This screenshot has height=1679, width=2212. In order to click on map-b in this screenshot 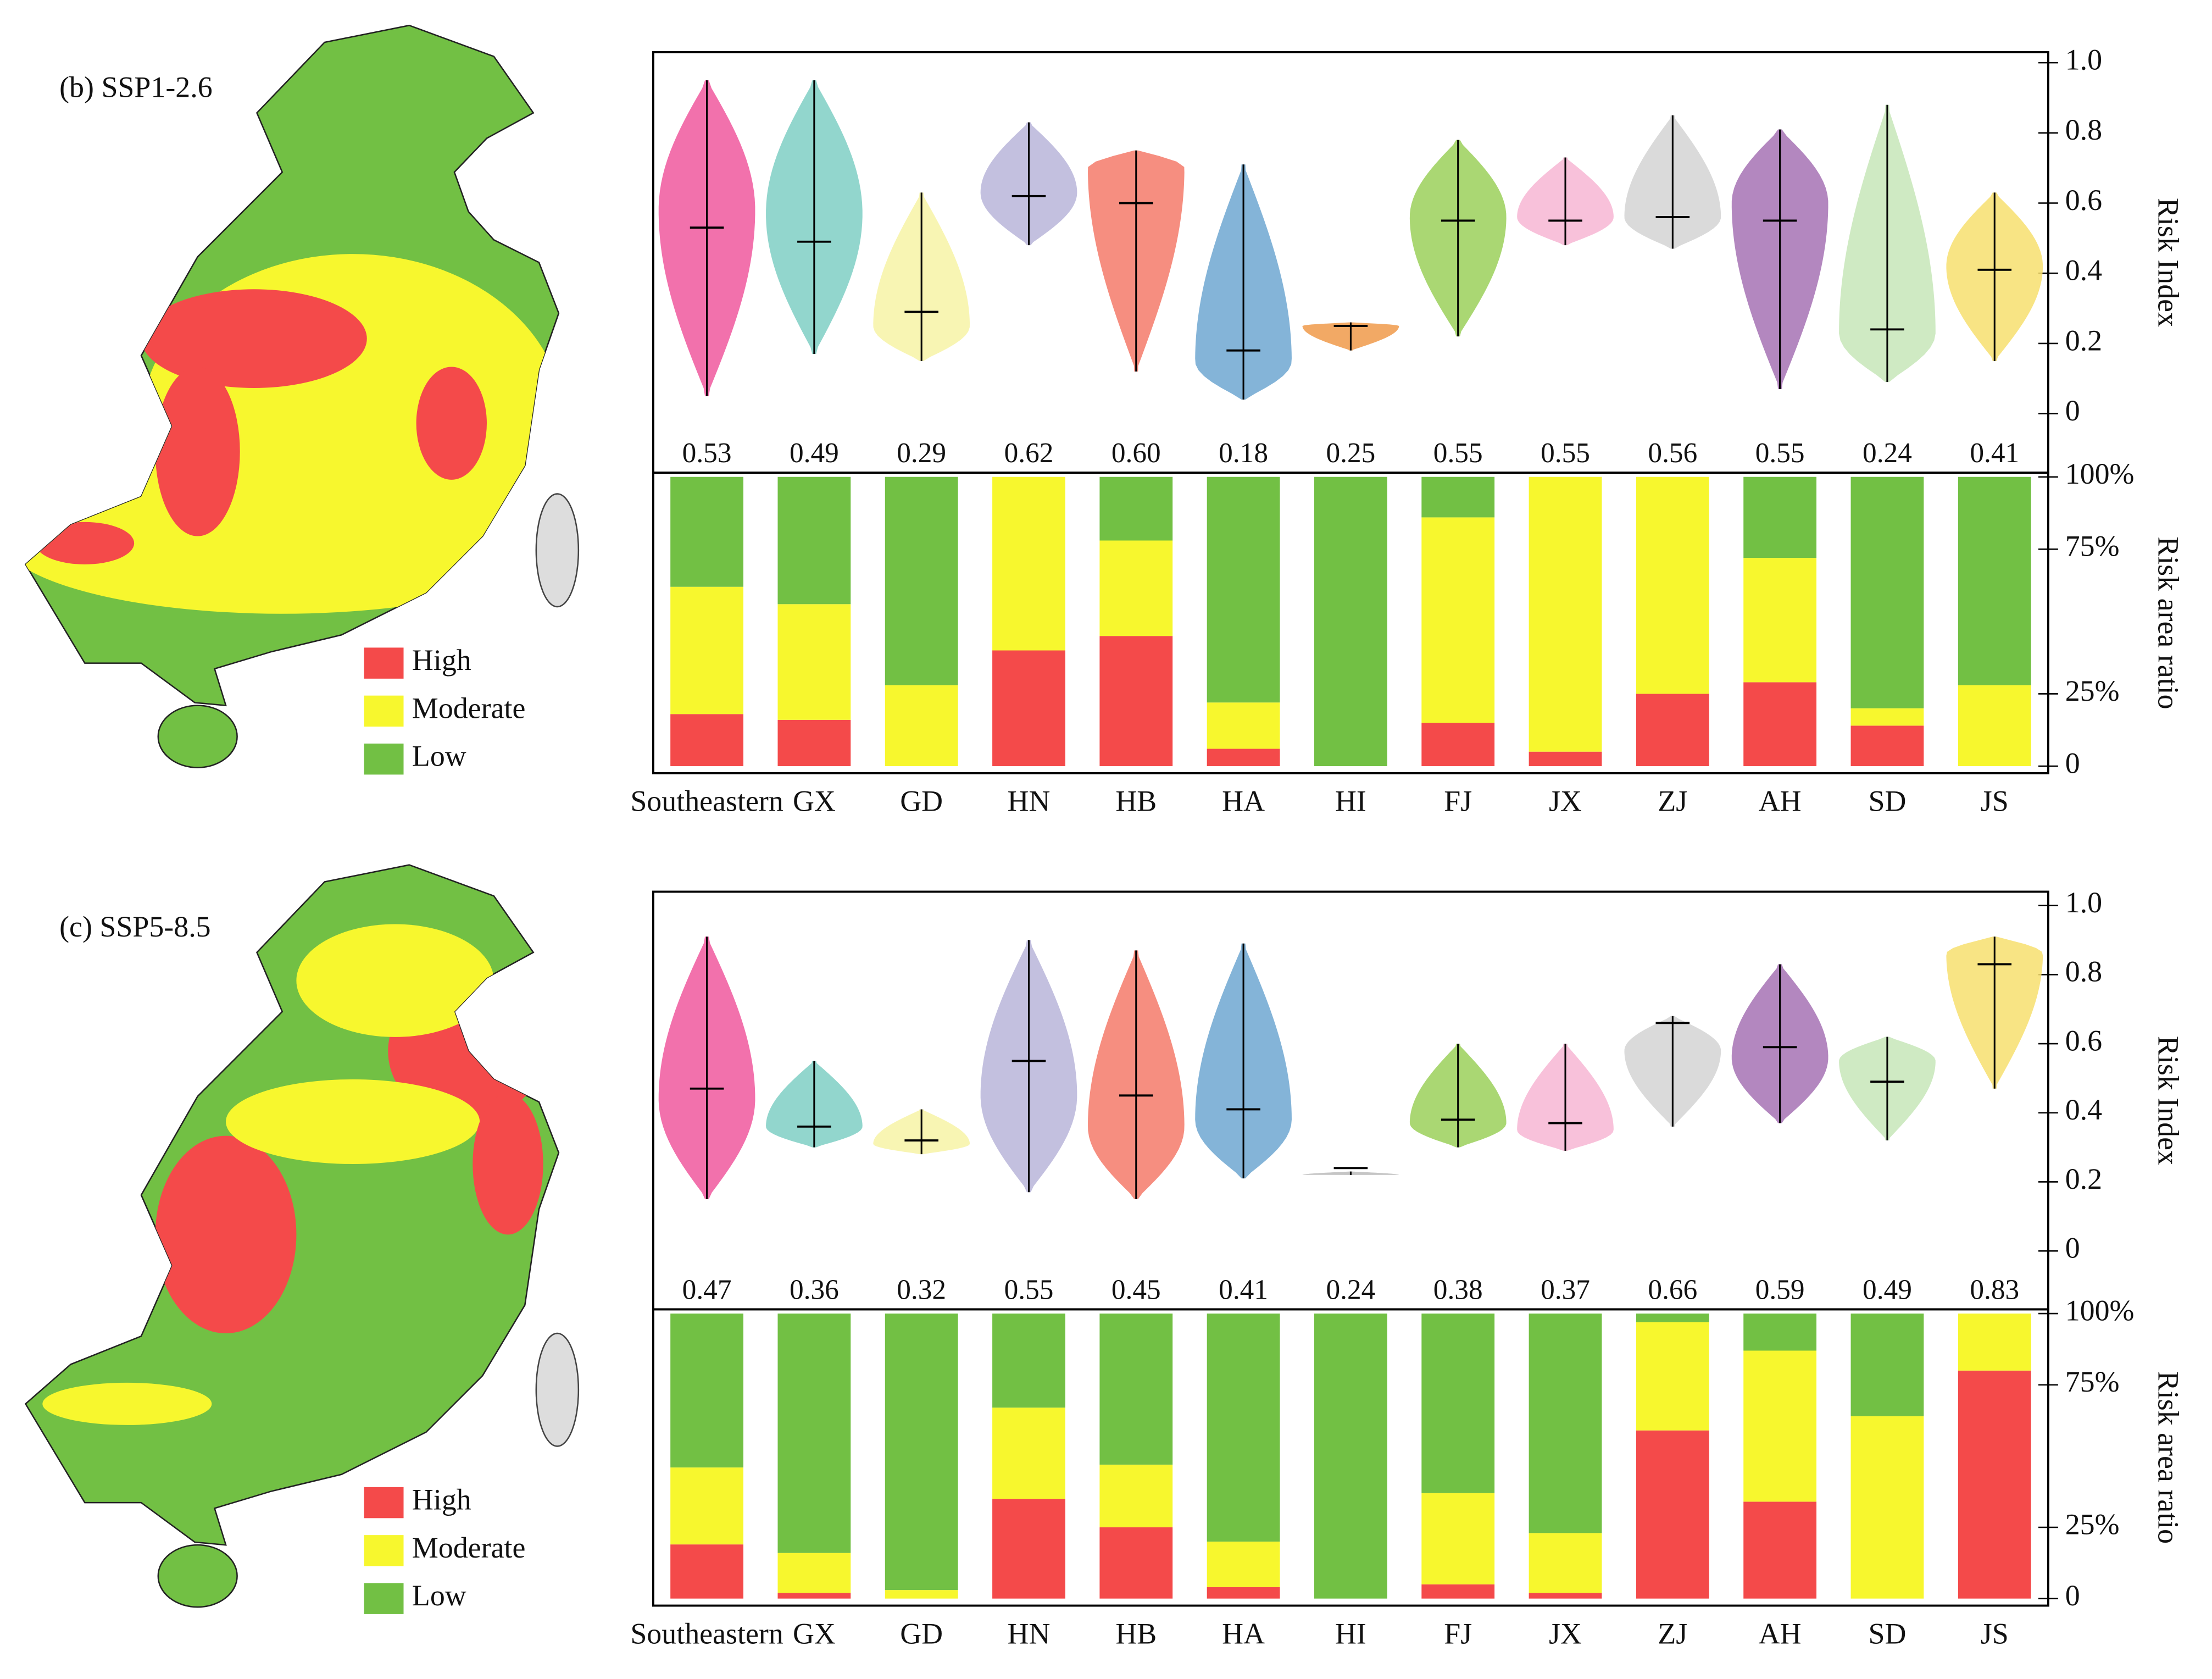, I will do `click(302, 396)`.